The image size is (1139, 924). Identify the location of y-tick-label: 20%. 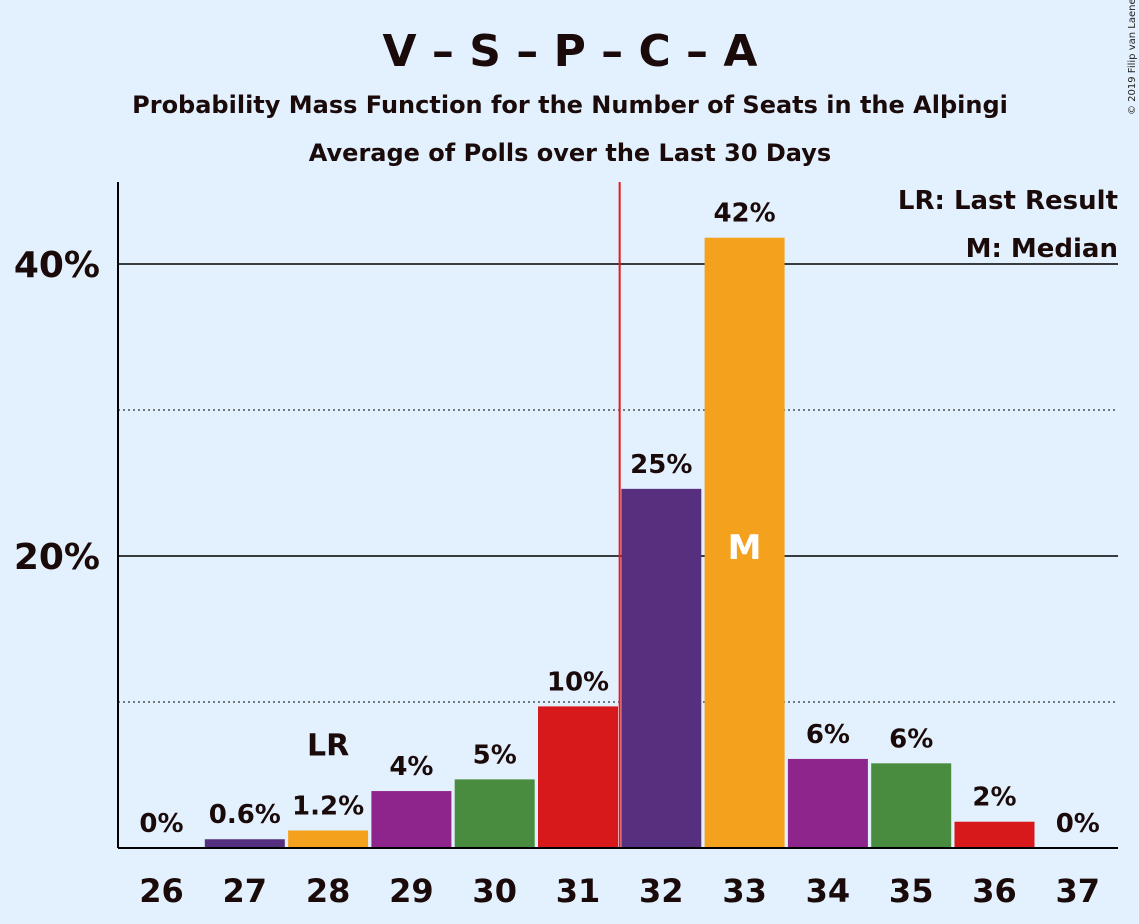
(57, 557).